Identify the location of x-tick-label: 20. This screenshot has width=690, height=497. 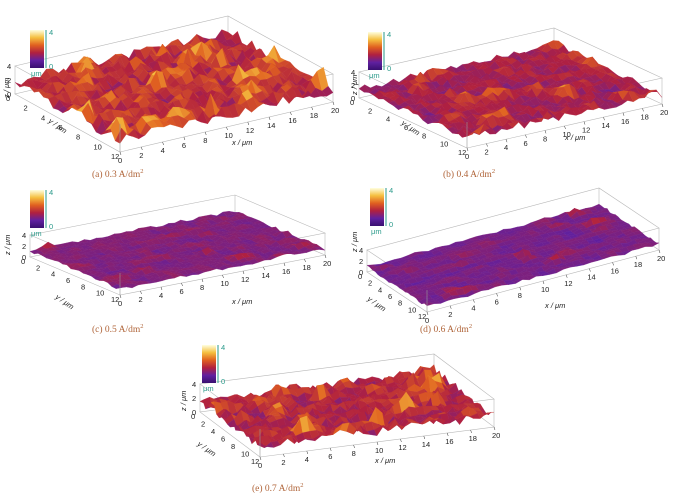
(335, 110).